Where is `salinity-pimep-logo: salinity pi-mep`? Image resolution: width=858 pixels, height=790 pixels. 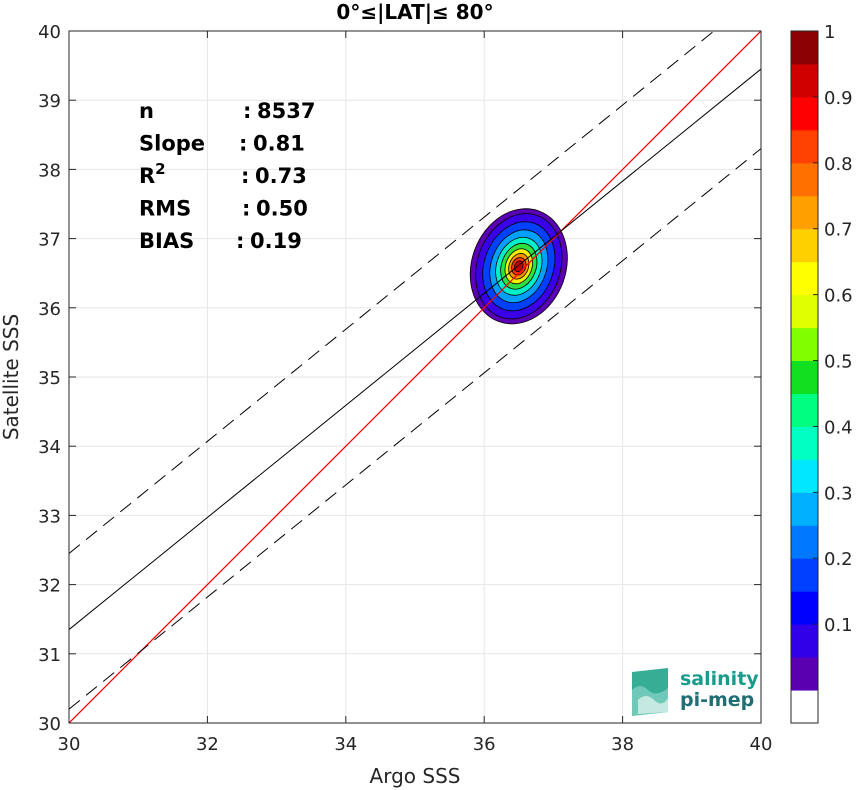
salinity-pimep-logo: salinity pi-mep is located at coordinates (695, 692).